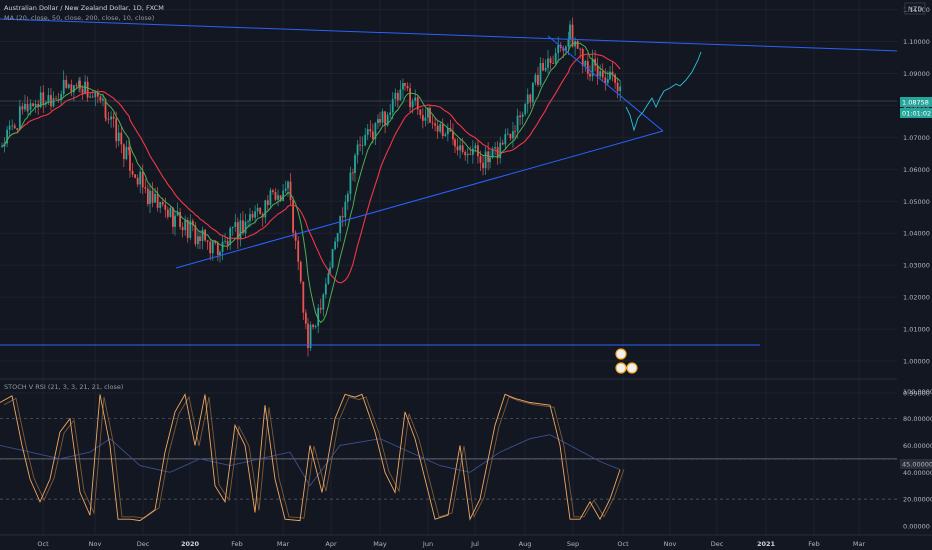  What do you see at coordinates (917, 419) in the screenshot?
I see `oscillator-tick-label: 80.00000` at bounding box center [917, 419].